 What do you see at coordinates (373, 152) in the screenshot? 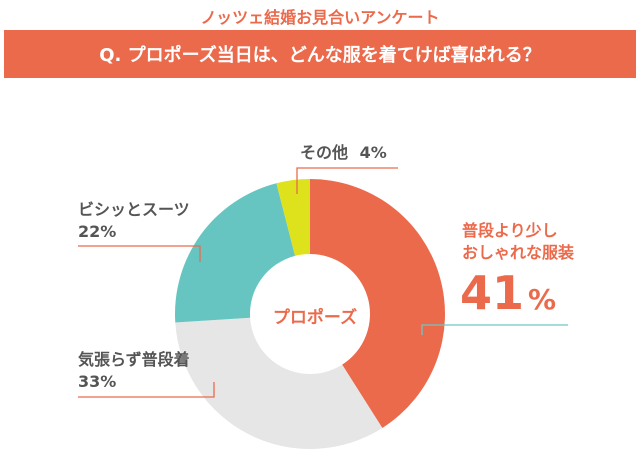
I see `label-other-value: 4%` at bounding box center [373, 152].